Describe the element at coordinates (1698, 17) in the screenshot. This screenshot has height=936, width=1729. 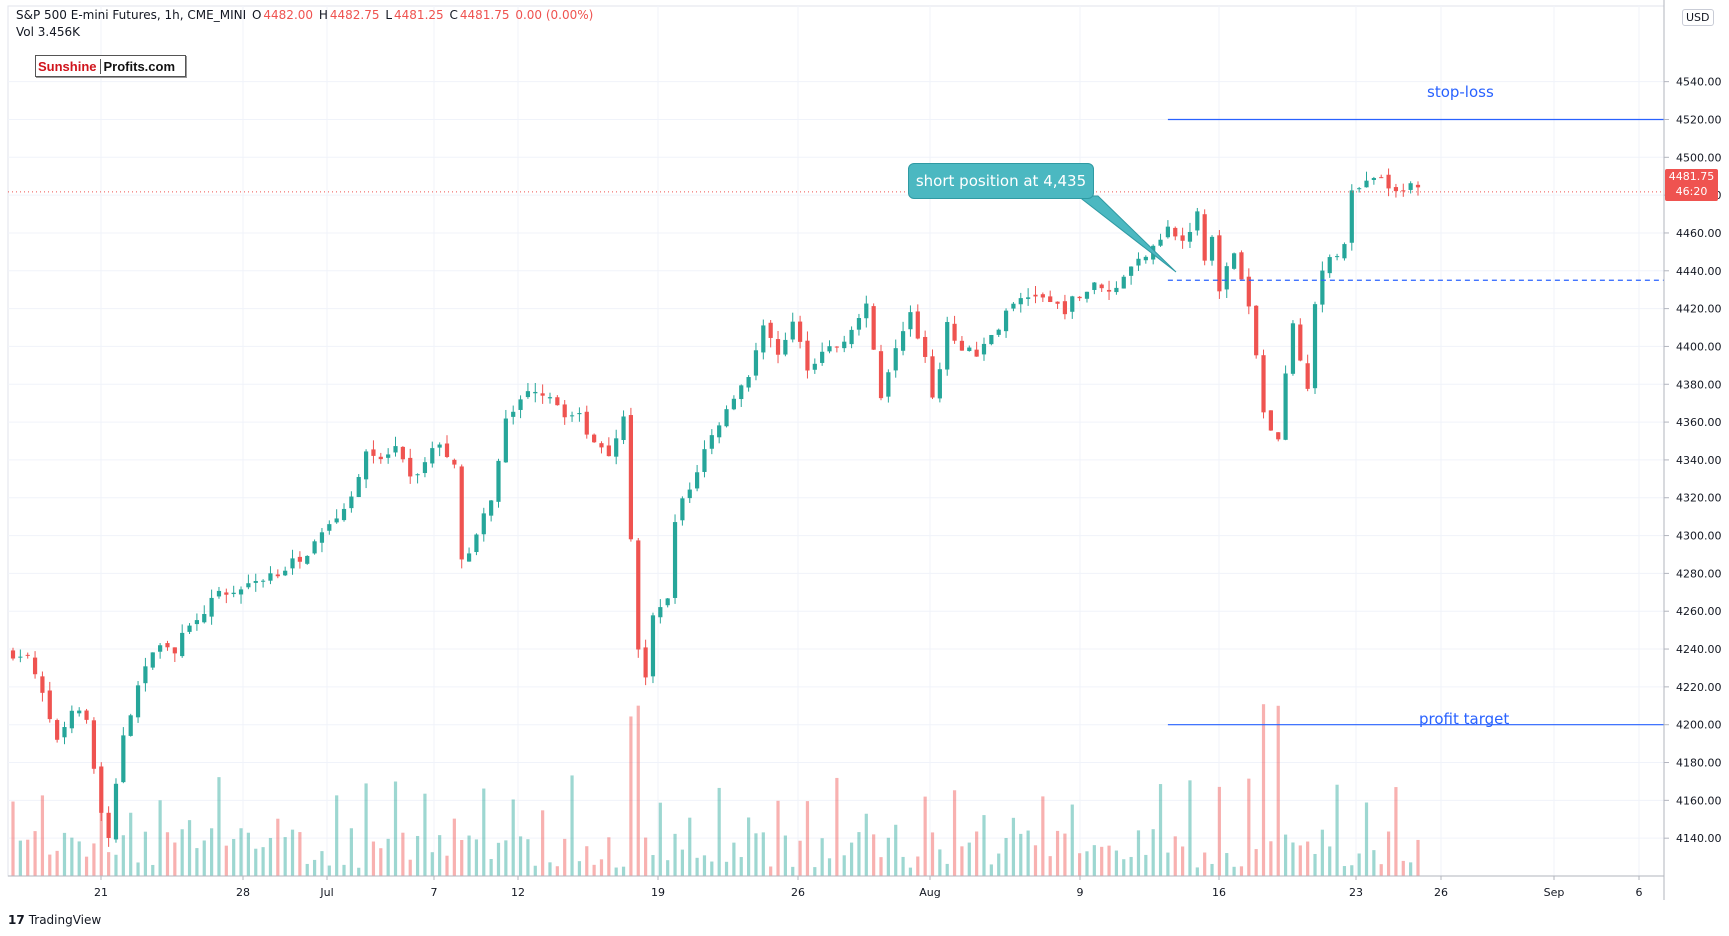
I see `currency-button: USD` at that location.